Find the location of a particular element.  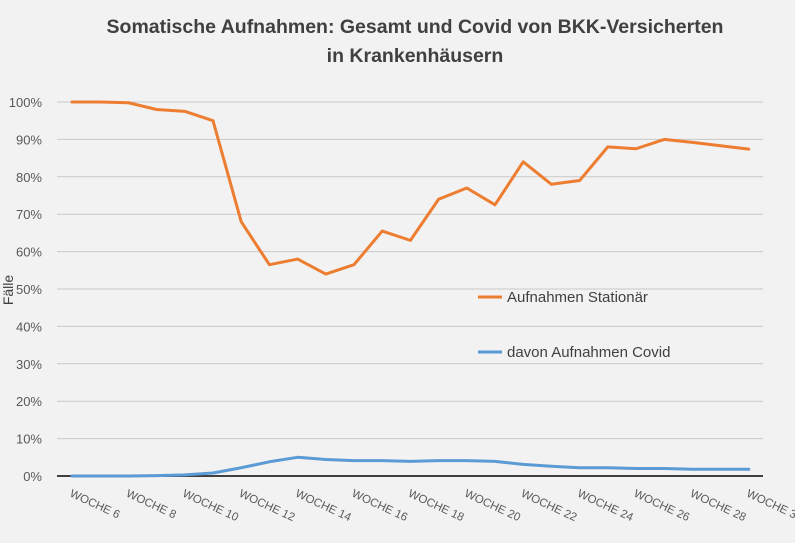

x-tick-label: WOCHE 18 is located at coordinates (436, 506).